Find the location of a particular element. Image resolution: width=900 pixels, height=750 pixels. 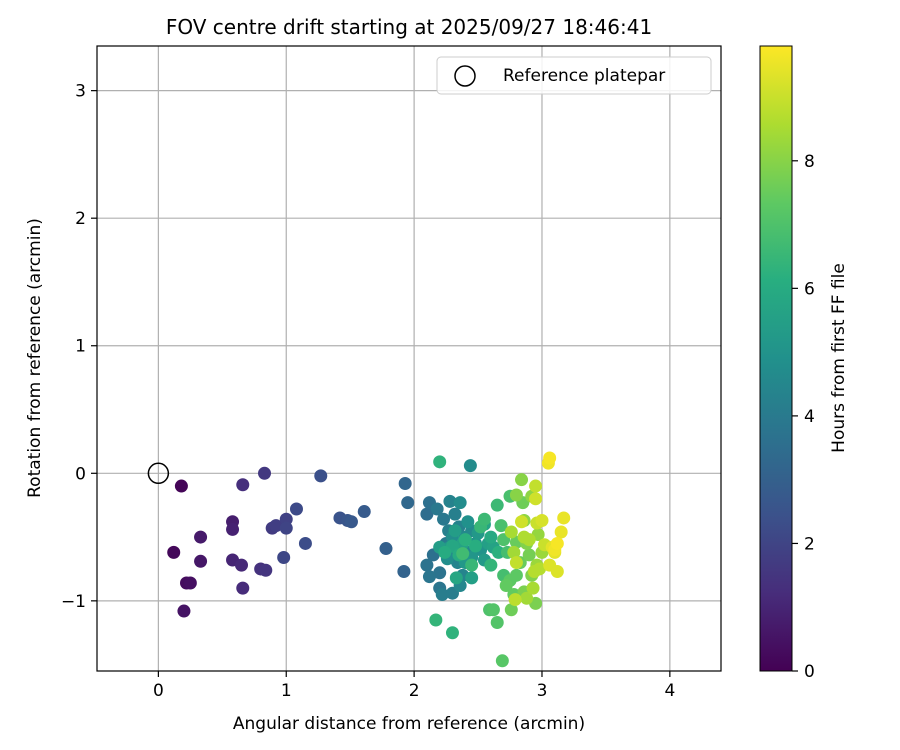

legend-label: Reference platepar is located at coordinates (584, 76).